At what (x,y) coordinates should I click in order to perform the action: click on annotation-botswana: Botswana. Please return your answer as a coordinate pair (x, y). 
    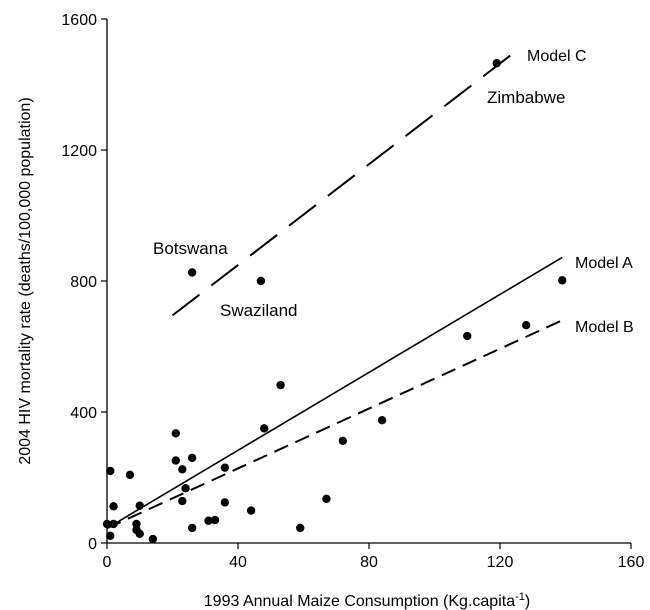
    Looking at the image, I should click on (190, 248).